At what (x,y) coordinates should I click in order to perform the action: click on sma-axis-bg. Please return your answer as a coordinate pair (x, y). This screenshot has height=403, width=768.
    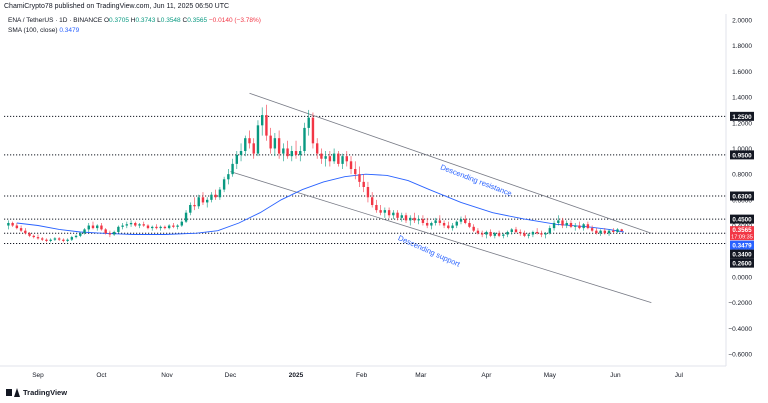
    Looking at the image, I should click on (742, 245).